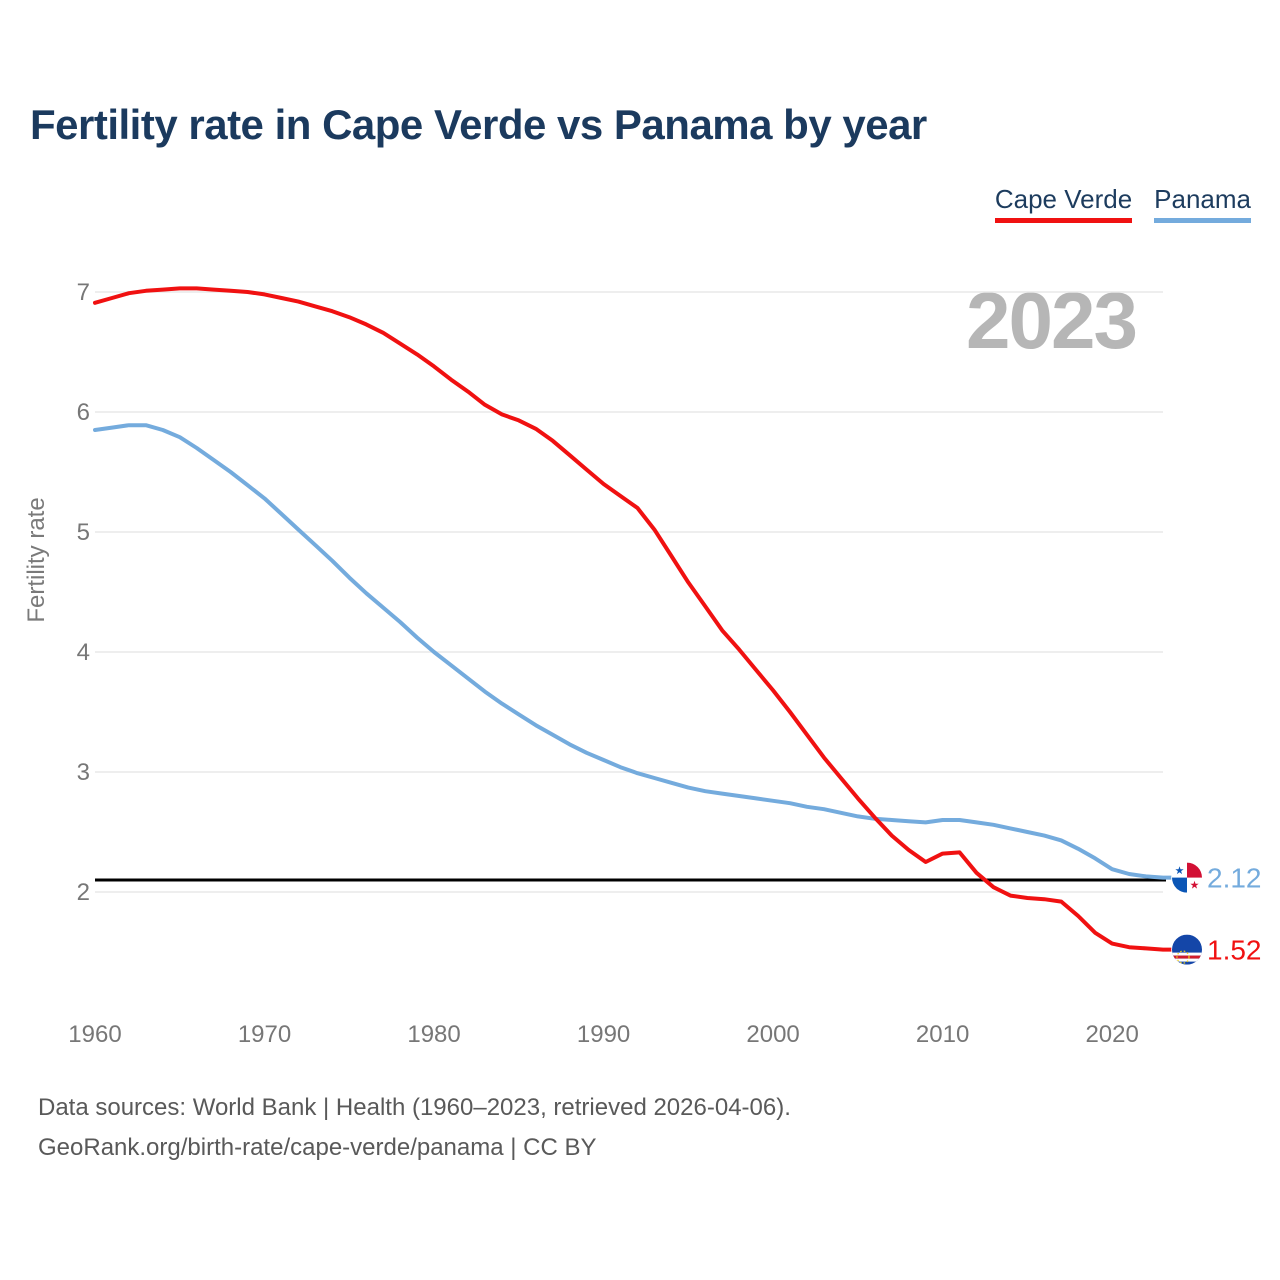 The width and height of the screenshot is (1280, 1280). I want to click on x-tick-label: 2010, so click(942, 1034).